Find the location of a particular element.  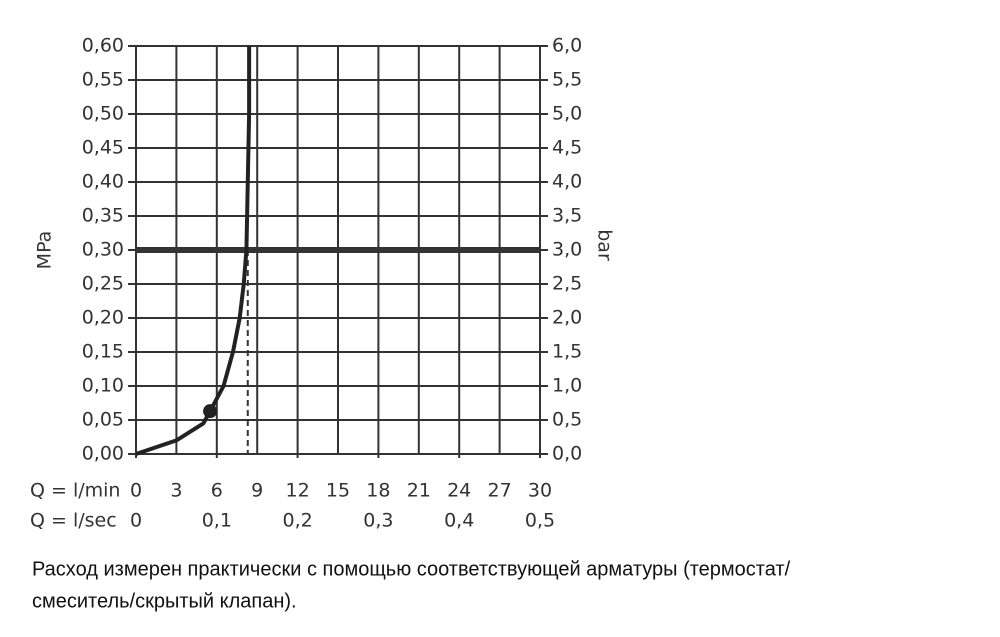

y2-tick-label: 6,0 is located at coordinates (567, 46).